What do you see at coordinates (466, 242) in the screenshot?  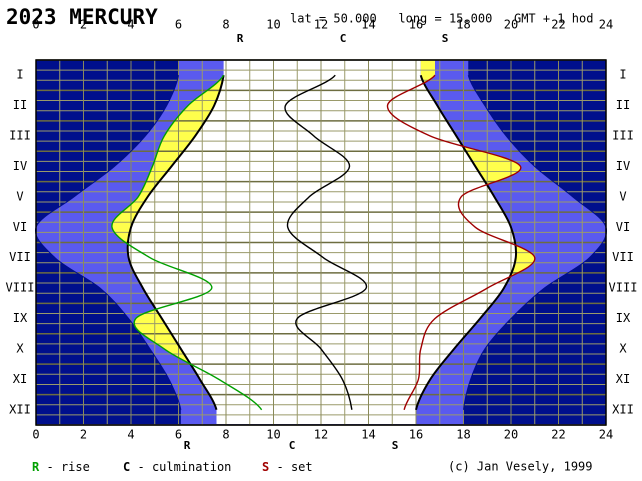 I see `sunset-line` at bounding box center [466, 242].